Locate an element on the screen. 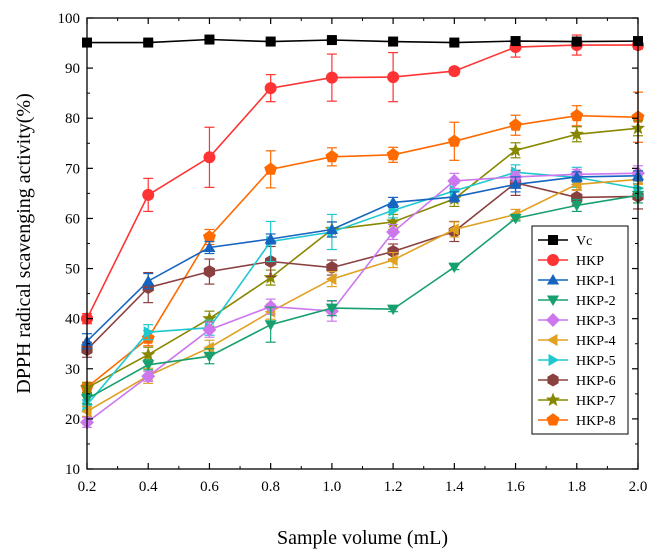 This screenshot has width=657, height=559. x-tick-label: 1.6 is located at coordinates (515, 487).